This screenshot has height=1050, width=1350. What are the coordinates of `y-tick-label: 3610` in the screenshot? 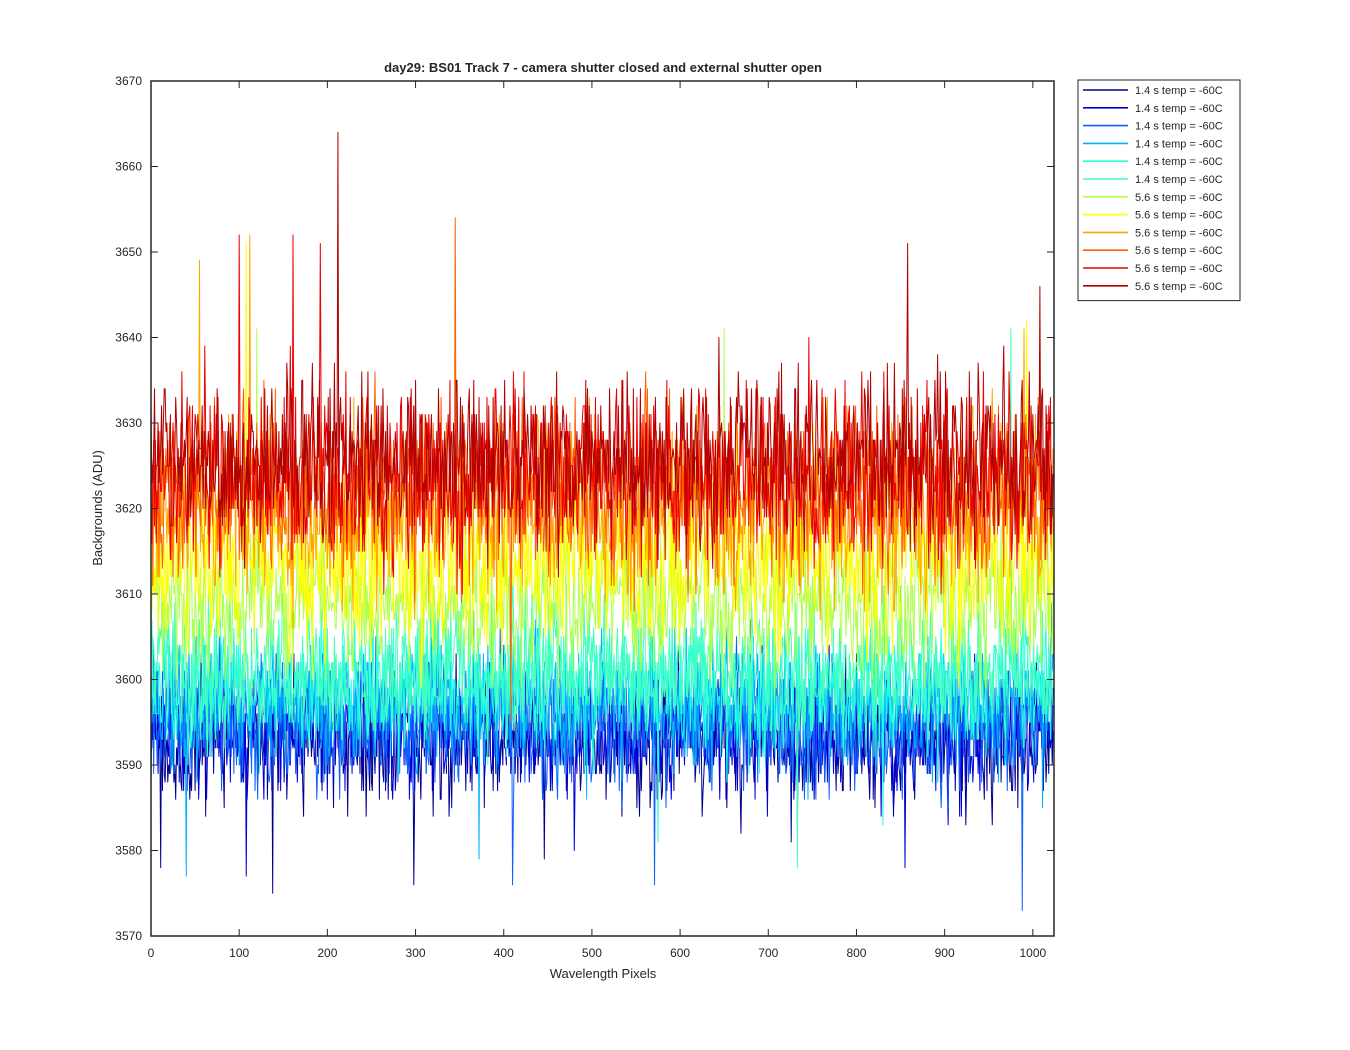 It's located at (128, 594).